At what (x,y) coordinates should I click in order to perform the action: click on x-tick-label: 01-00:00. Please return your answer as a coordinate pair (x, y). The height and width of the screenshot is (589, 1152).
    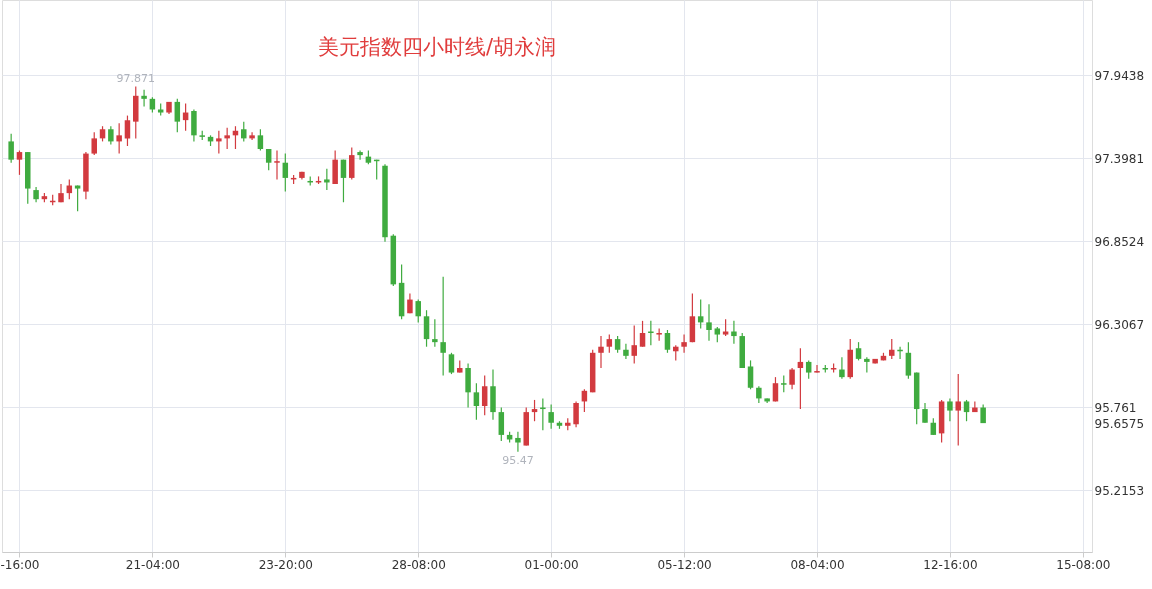
    Looking at the image, I should click on (551, 564).